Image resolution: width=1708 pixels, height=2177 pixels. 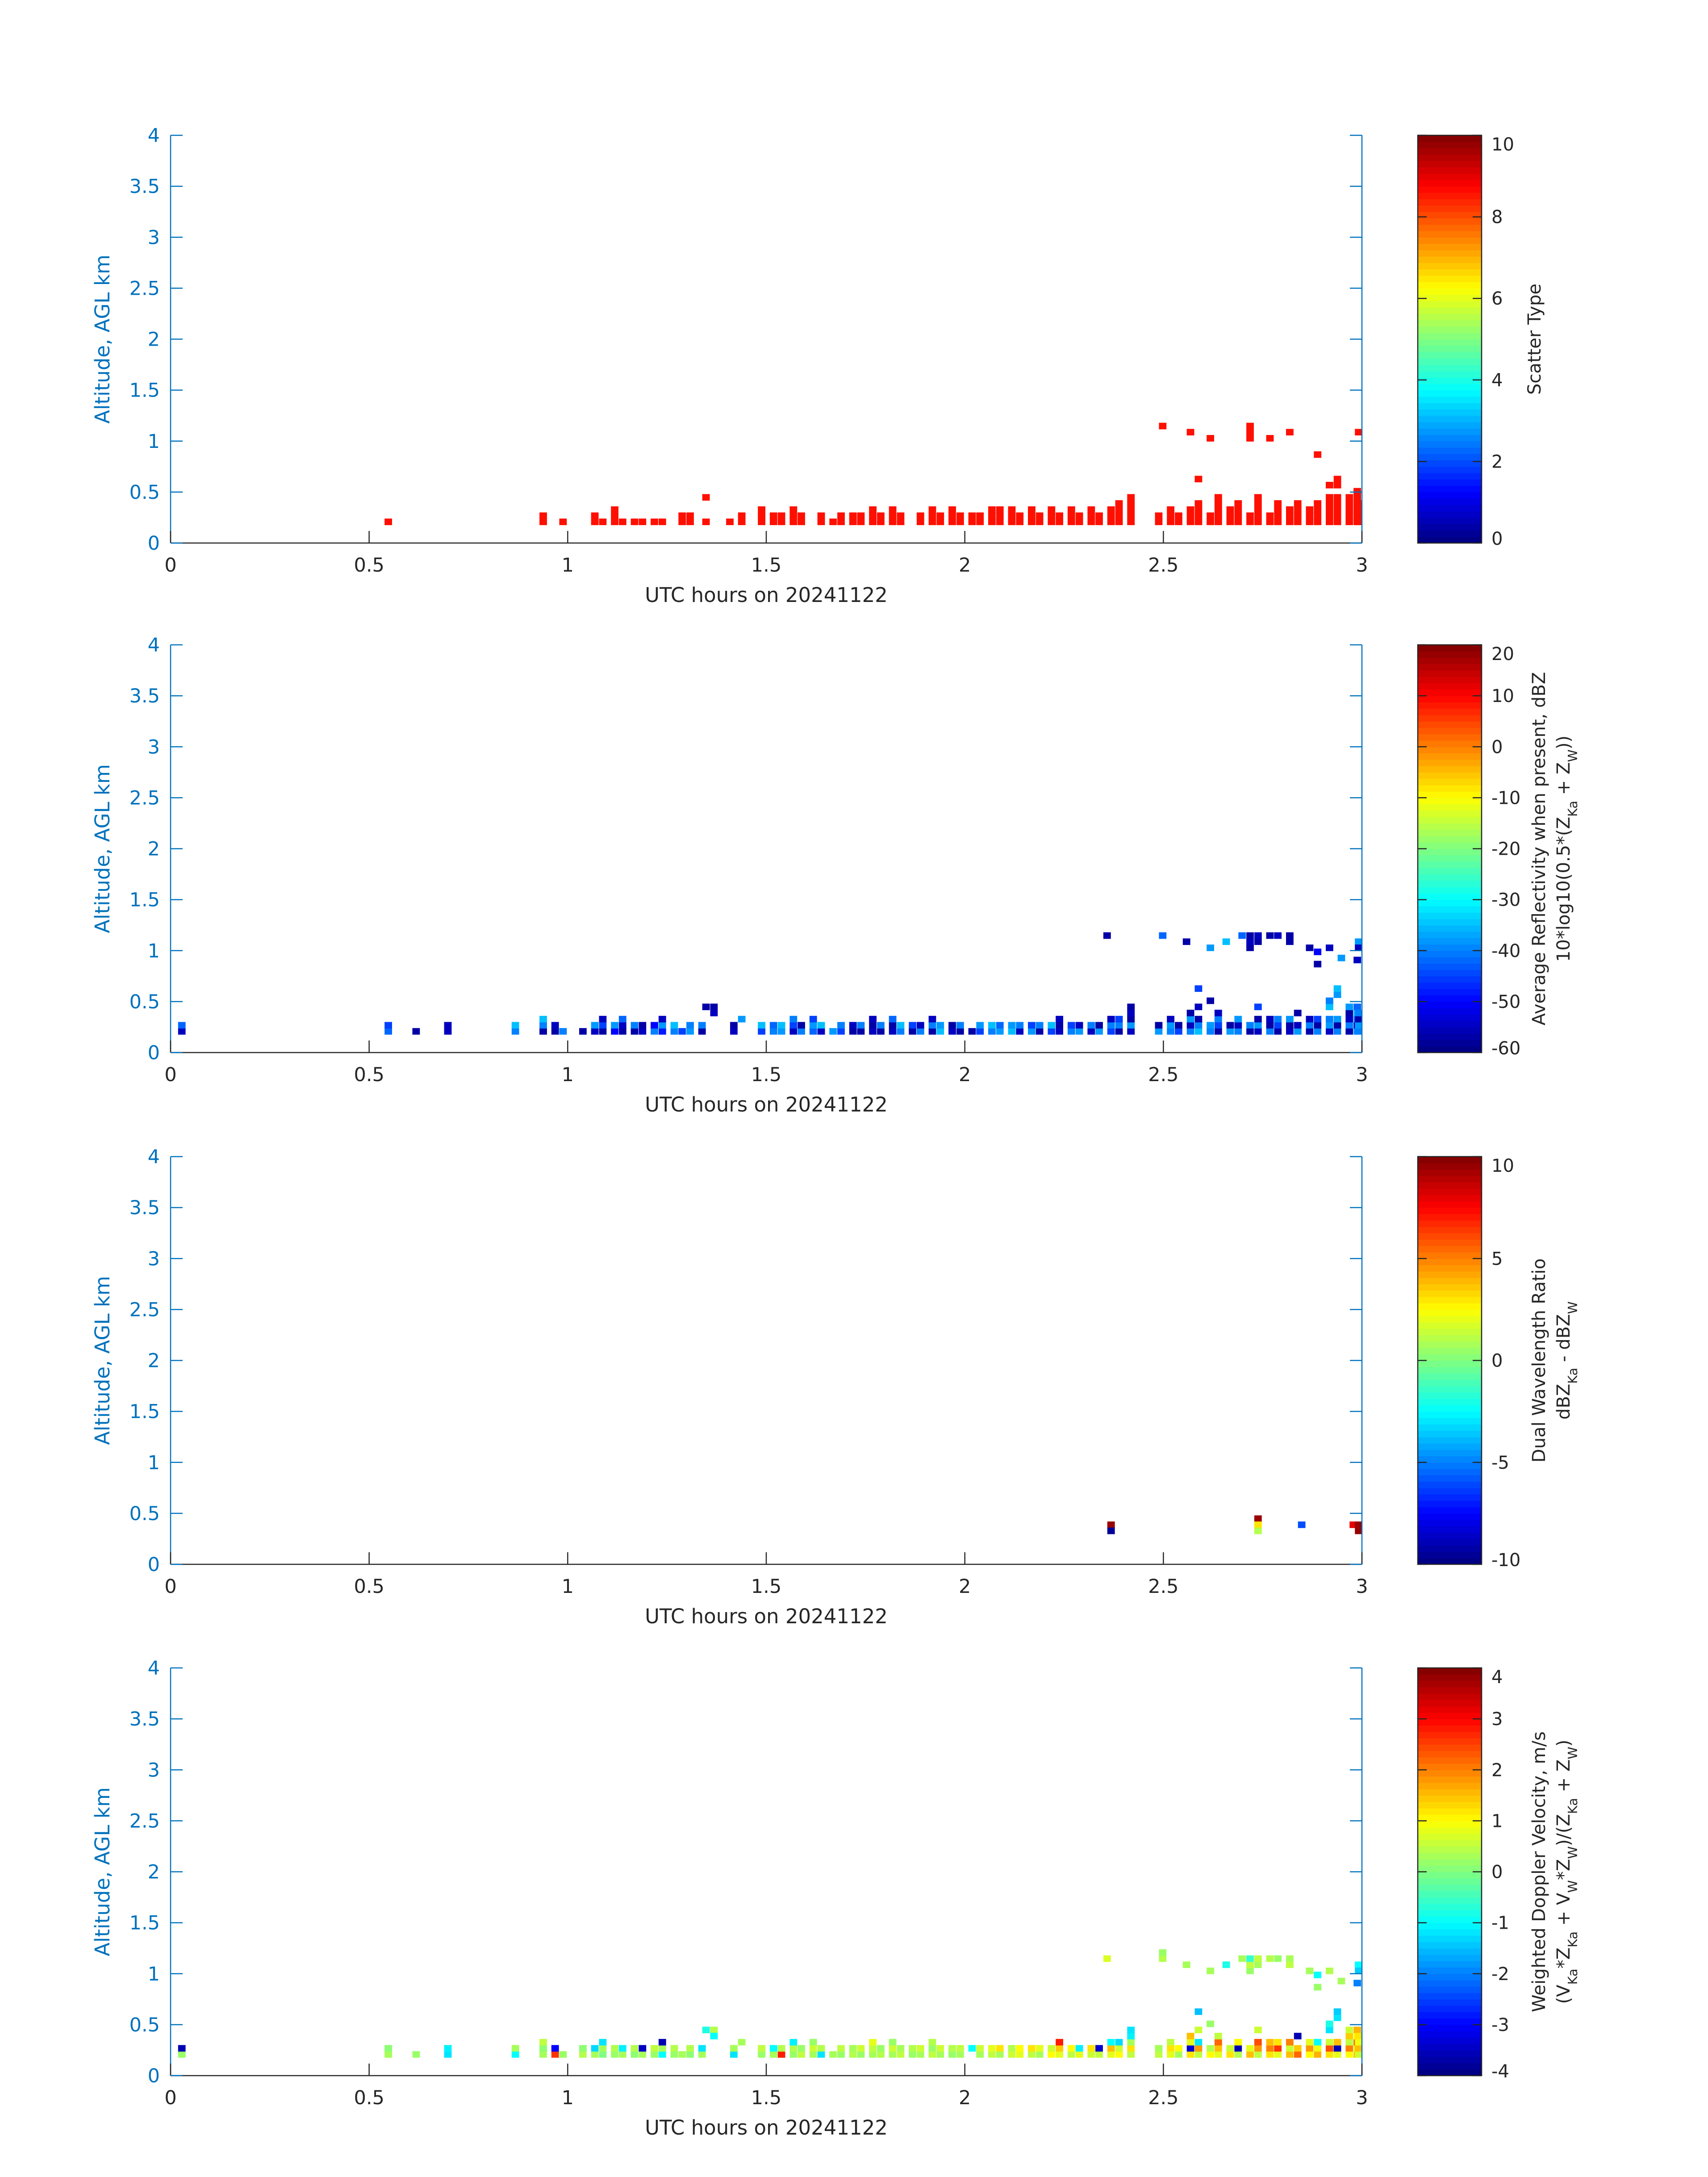 I want to click on colorbar-tick-label: 3, so click(x=1497, y=1719).